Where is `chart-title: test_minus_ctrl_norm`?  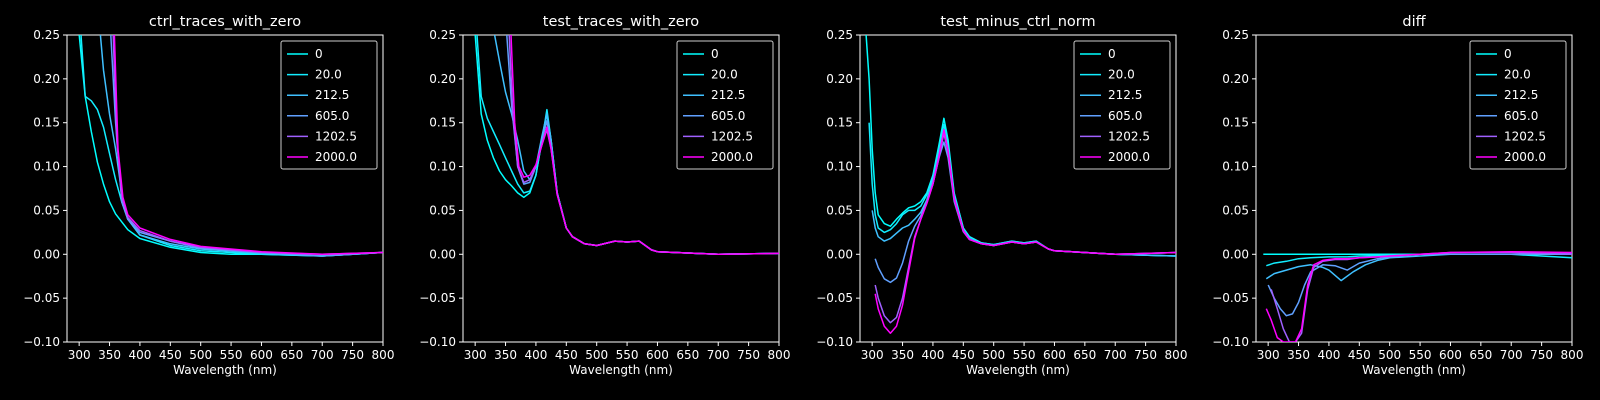
chart-title: test_minus_ctrl_norm is located at coordinates (1017, 22).